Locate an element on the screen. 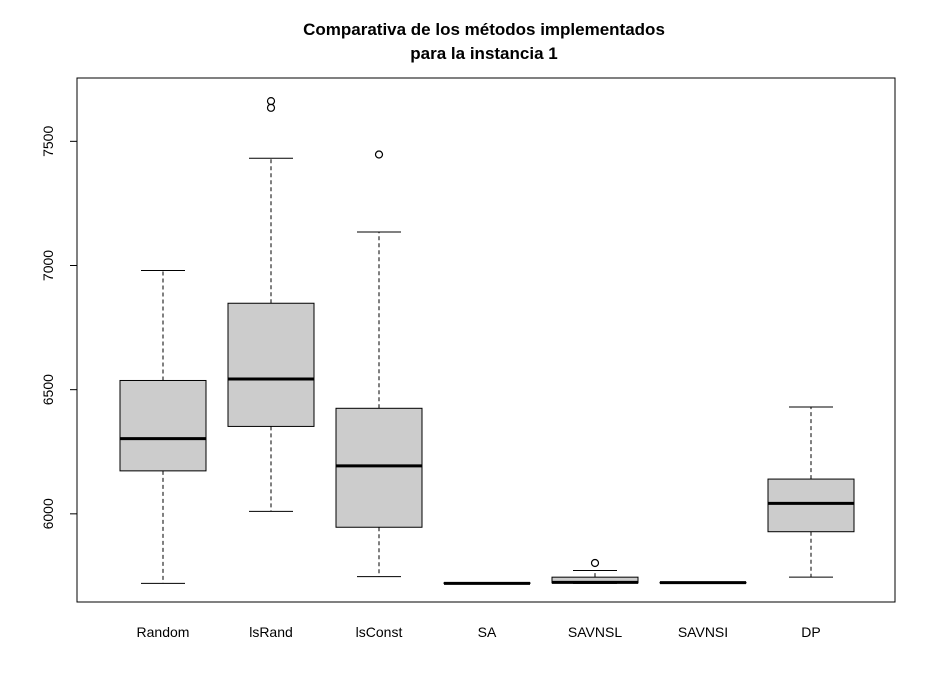  box-lsconst is located at coordinates (379, 364).